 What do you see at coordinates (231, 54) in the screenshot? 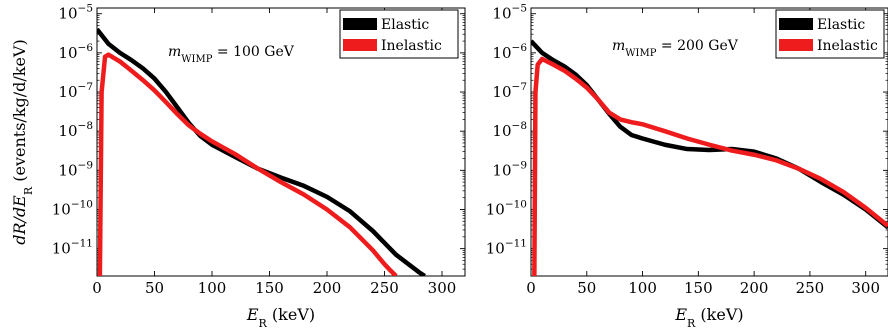
I see `mass-annotation: mWIMP = 100 GeV` at bounding box center [231, 54].